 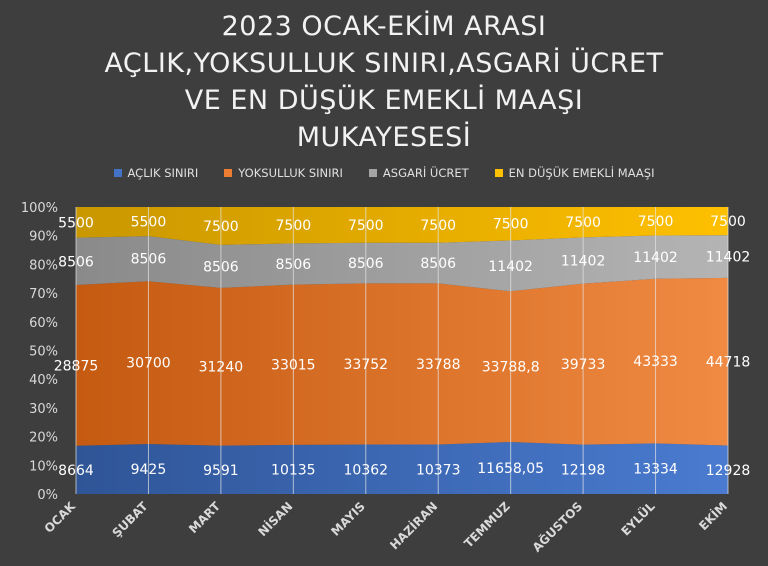 I want to click on legend-label-aclik: AÇLIK SINIRI, so click(x=163, y=173).